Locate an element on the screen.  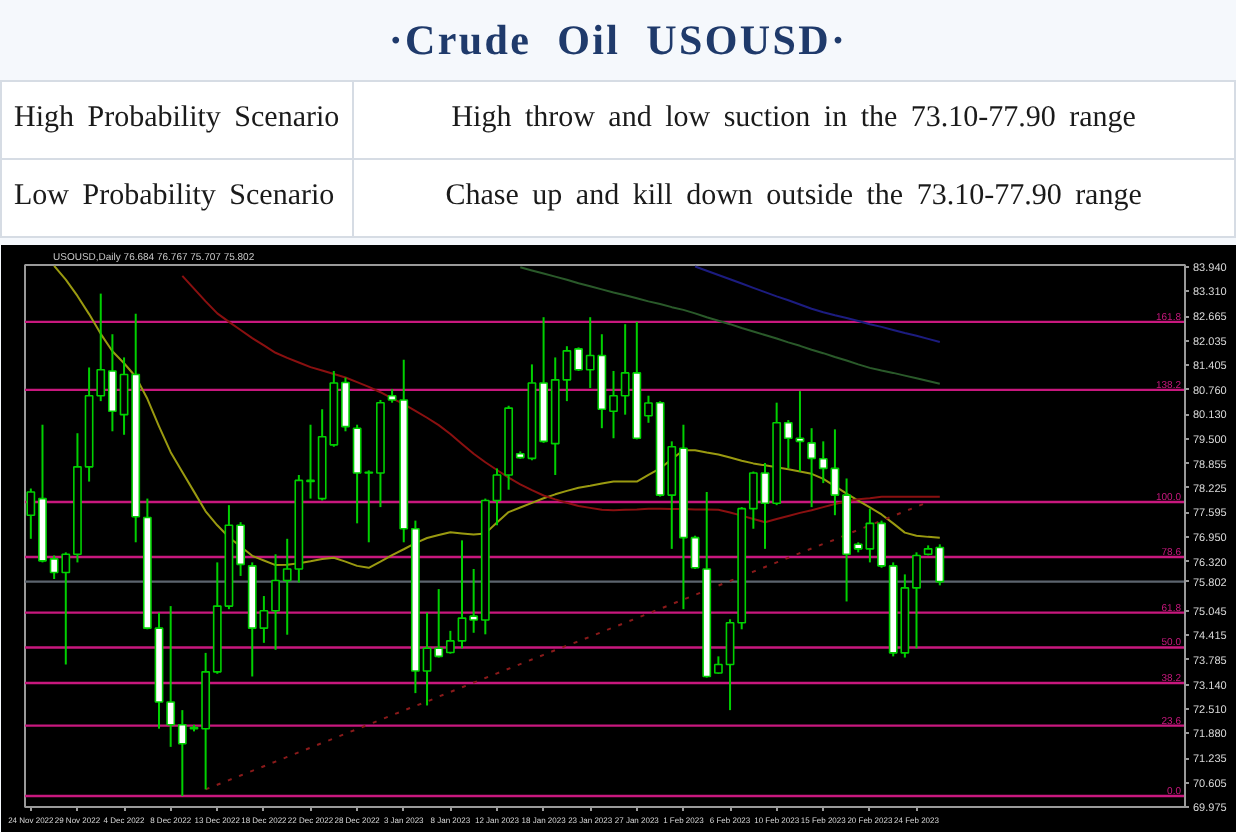
chart-title: ·Crude Oil USOUSD· is located at coordinates (618, 41).